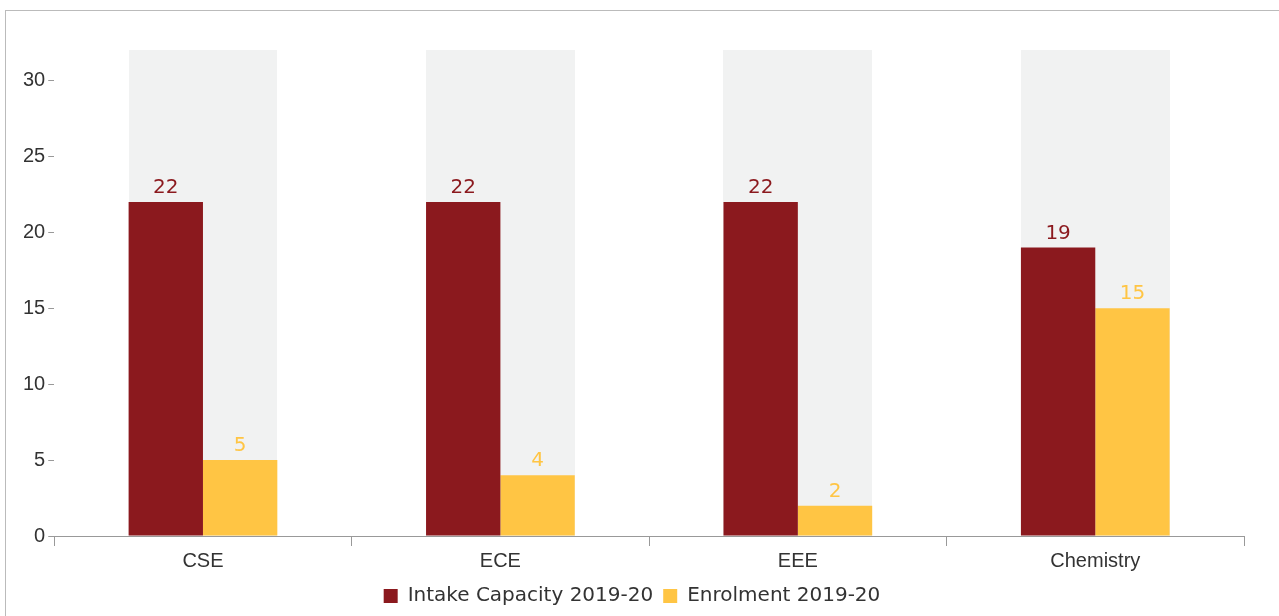 The height and width of the screenshot is (616, 1279). What do you see at coordinates (1095, 559) in the screenshot?
I see `x-tick-label: Chemistry` at bounding box center [1095, 559].